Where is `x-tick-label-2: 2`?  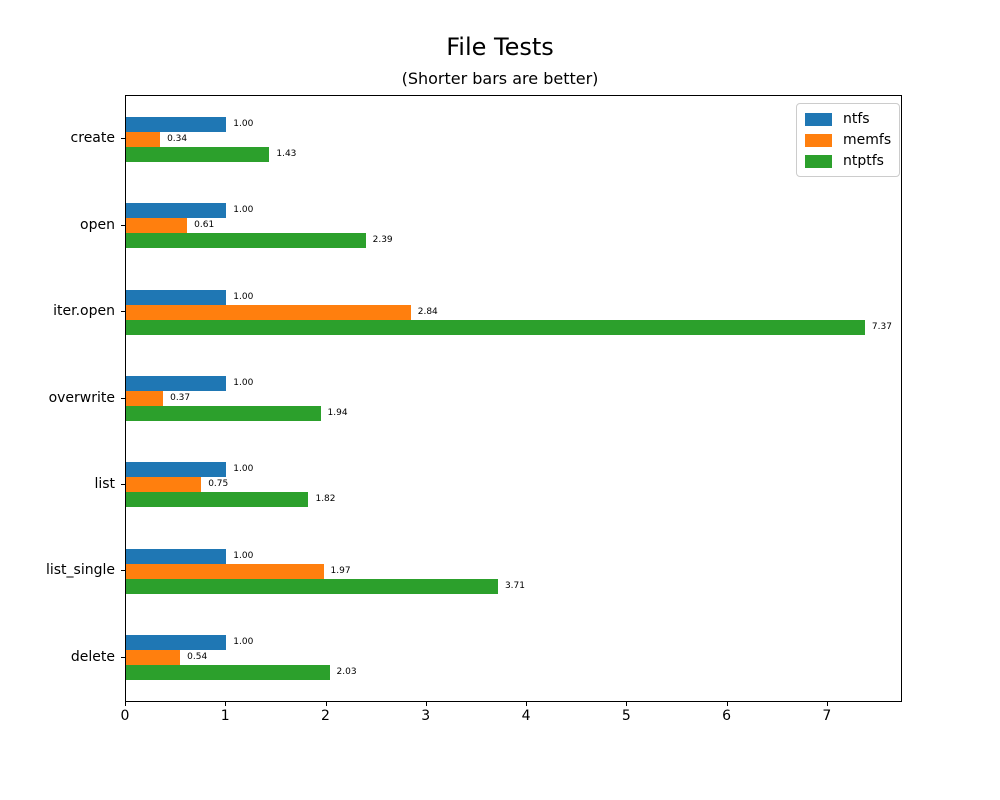
x-tick-label-2: 2 is located at coordinates (325, 716).